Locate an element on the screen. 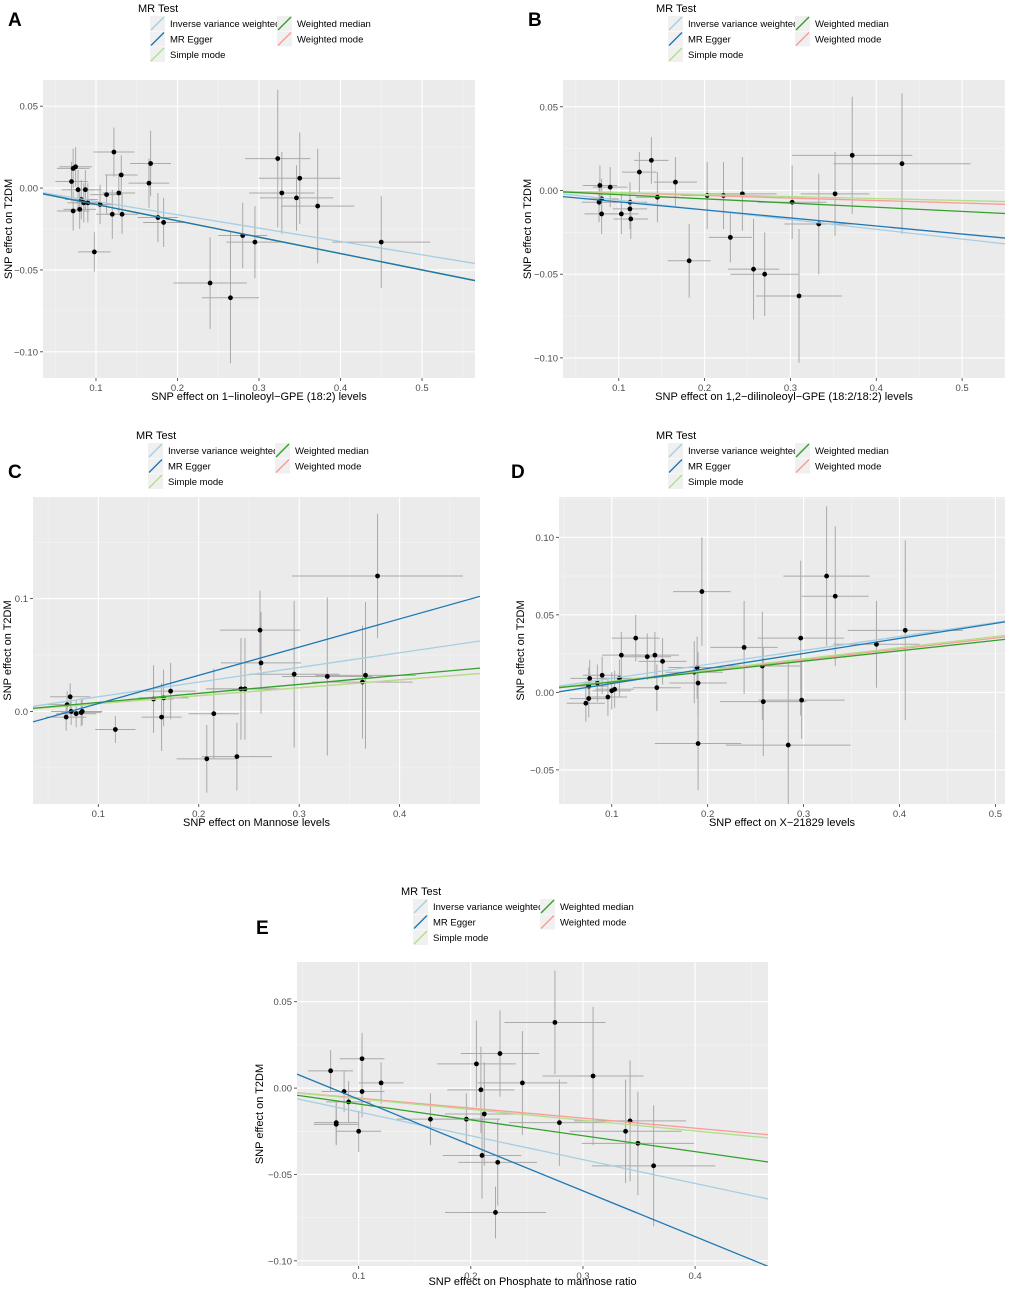  legend-label-egger: MR Egger is located at coordinates (191, 40).